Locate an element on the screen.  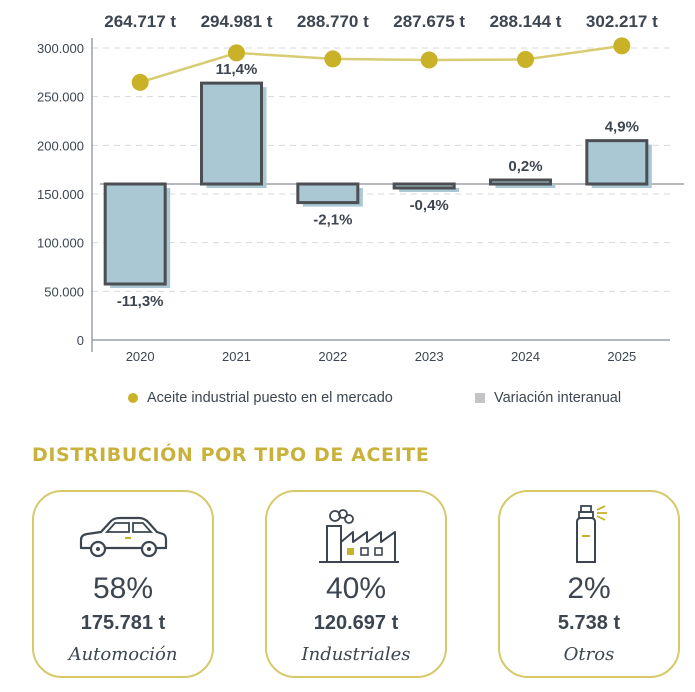
card-percent: 58% is located at coordinates (123, 588).